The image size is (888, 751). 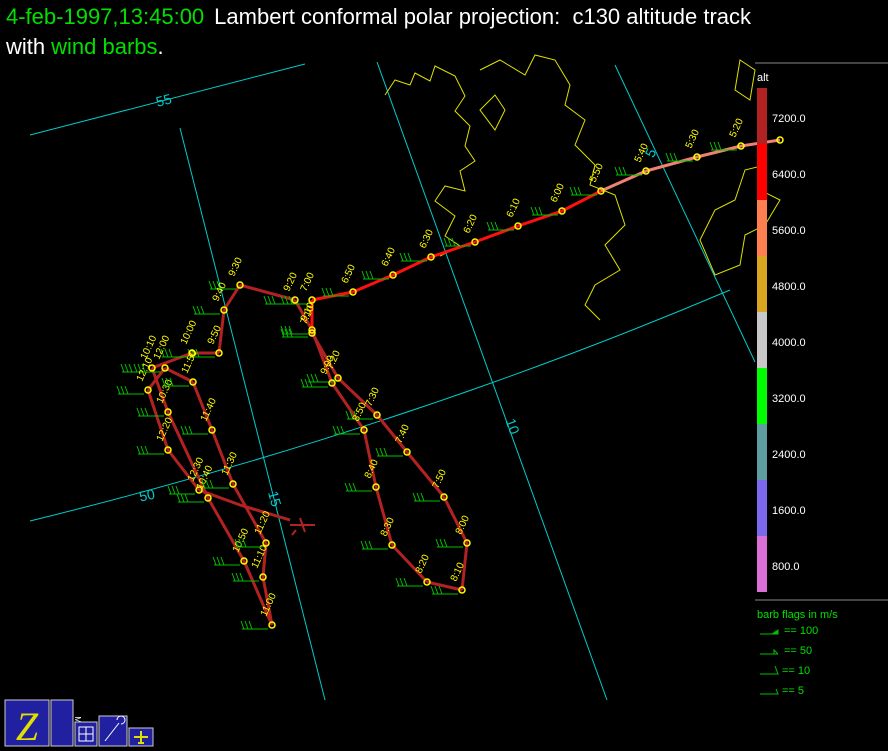 I want to click on zeb-glyph: Z, so click(x=27, y=726).